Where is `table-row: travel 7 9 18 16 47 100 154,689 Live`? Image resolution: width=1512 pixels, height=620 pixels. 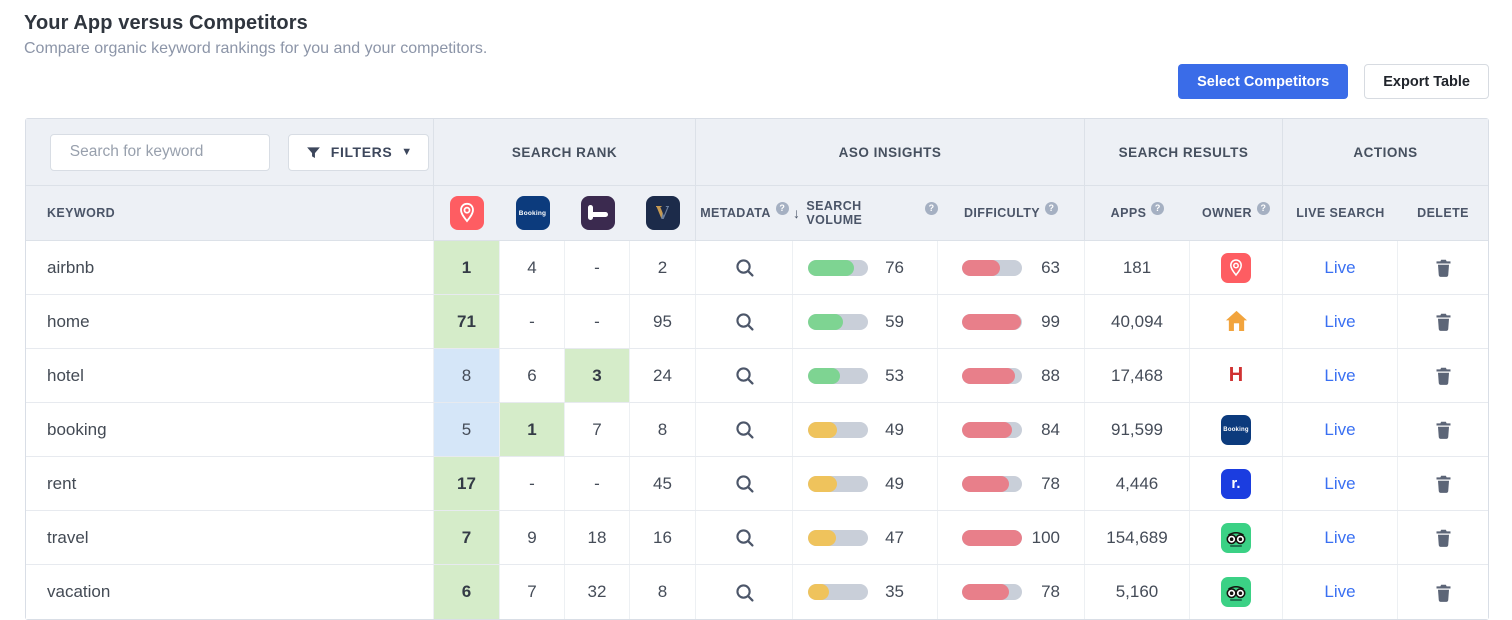
table-row: travel 7 9 18 16 47 100 154,689 Live is located at coordinates (757, 538).